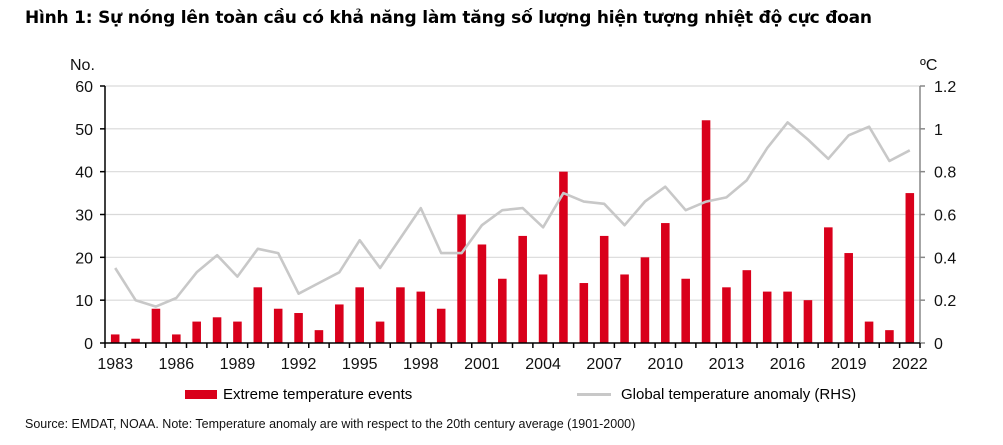 Image resolution: width=1003 pixels, height=445 pixels. Describe the element at coordinates (84, 87) in the screenshot. I see `y-tick-label-left: 60` at that location.